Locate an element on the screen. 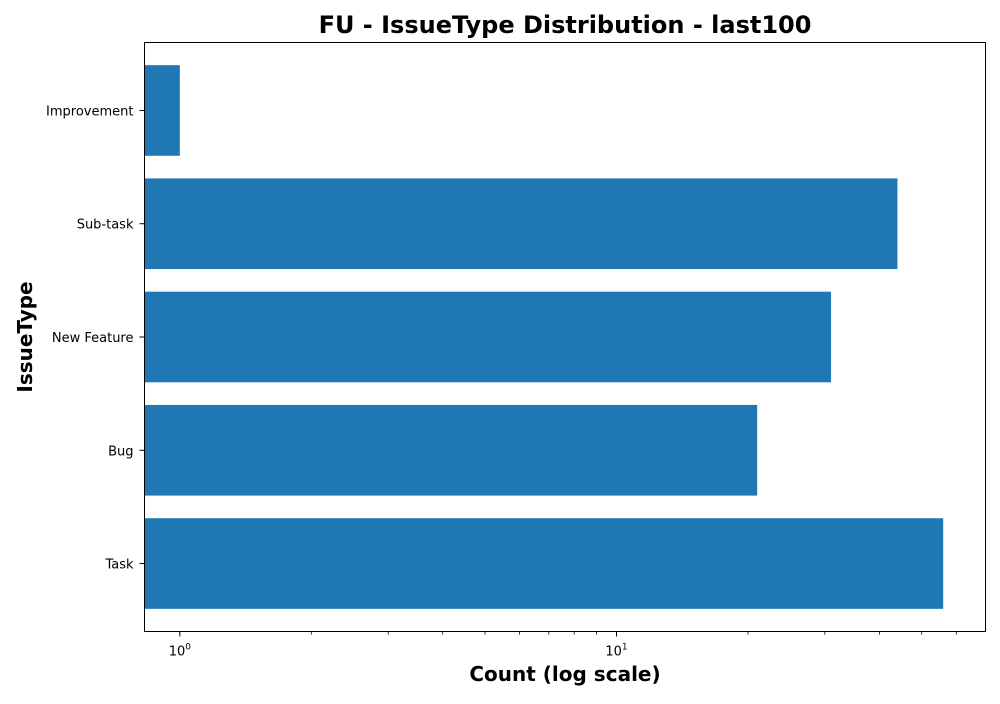 This screenshot has width=1000, height=704. y-axis-label: IssueType is located at coordinates (25, 336).